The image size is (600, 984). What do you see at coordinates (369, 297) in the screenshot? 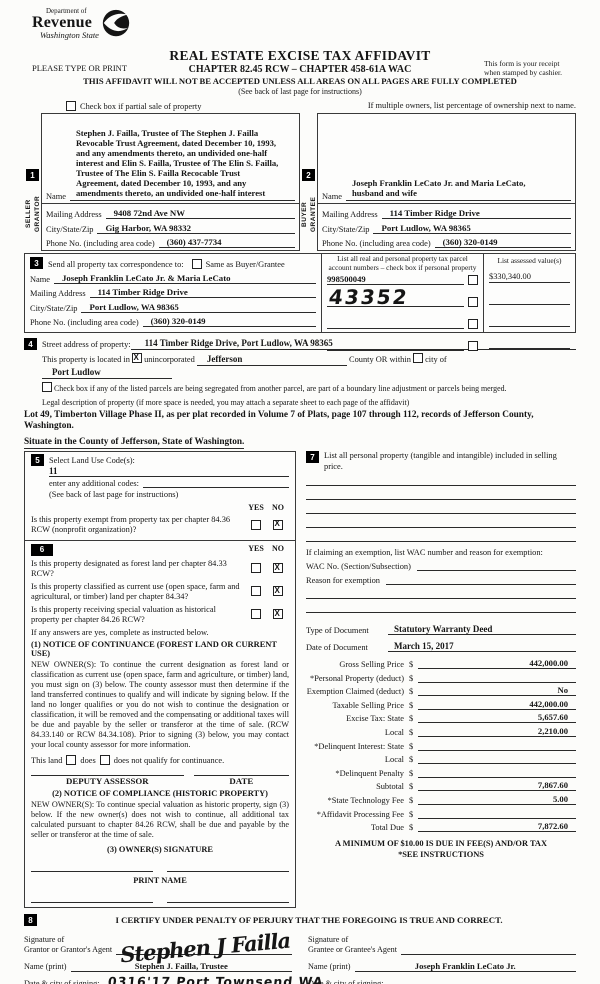
I see `parcel-number-2-handwritten: 43352` at bounding box center [369, 297].